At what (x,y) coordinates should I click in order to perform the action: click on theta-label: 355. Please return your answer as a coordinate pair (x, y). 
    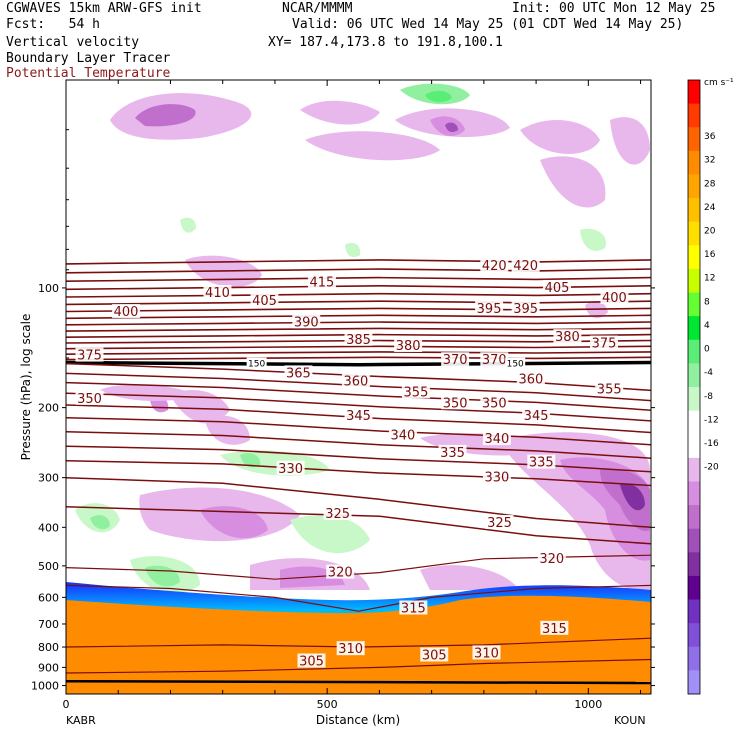
    Looking at the image, I should click on (416, 392).